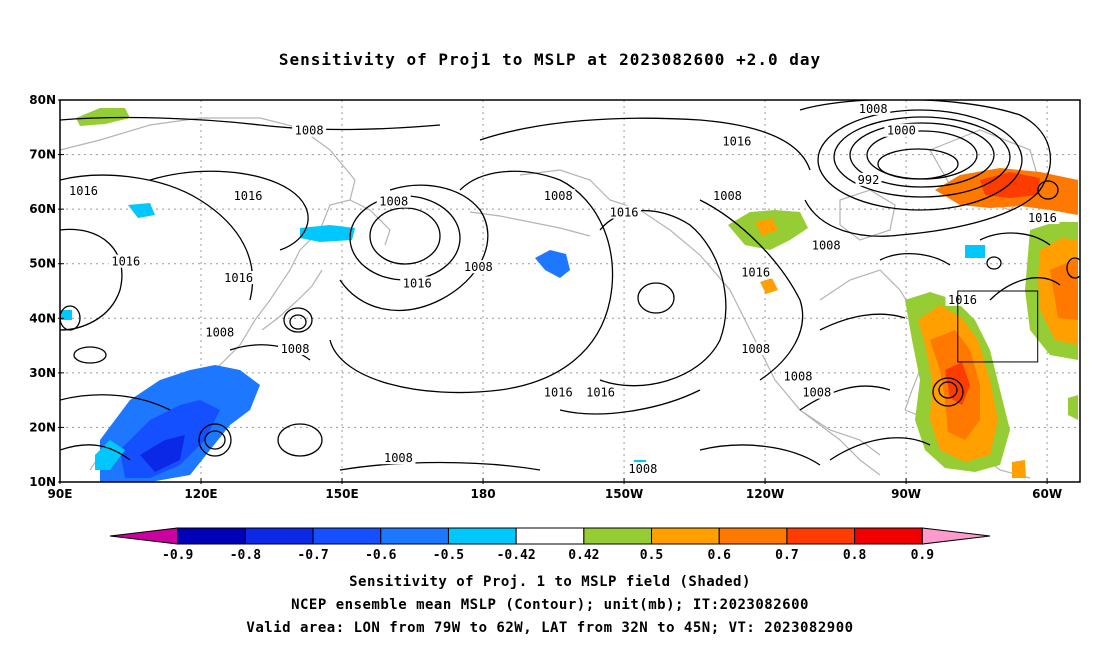  I want to click on lon-label: 120W, so click(765, 494).